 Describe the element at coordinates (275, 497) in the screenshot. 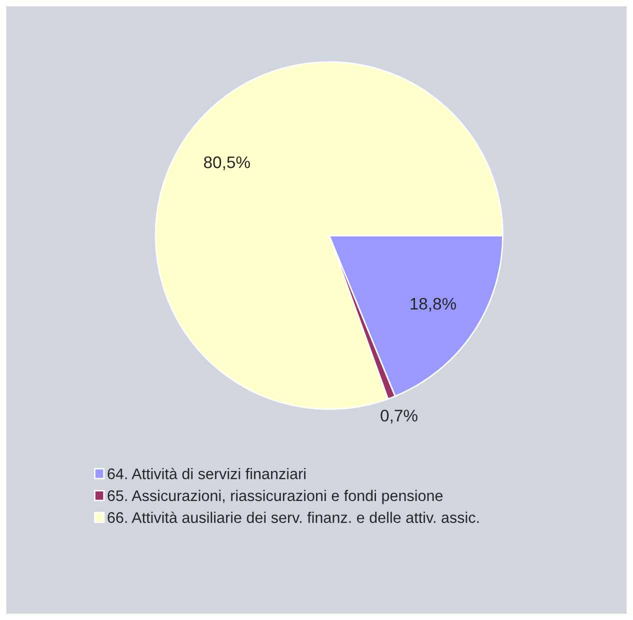

I see `legend-label: 65. Assicurazioni, riassicurazioni e fondi pensione` at that location.